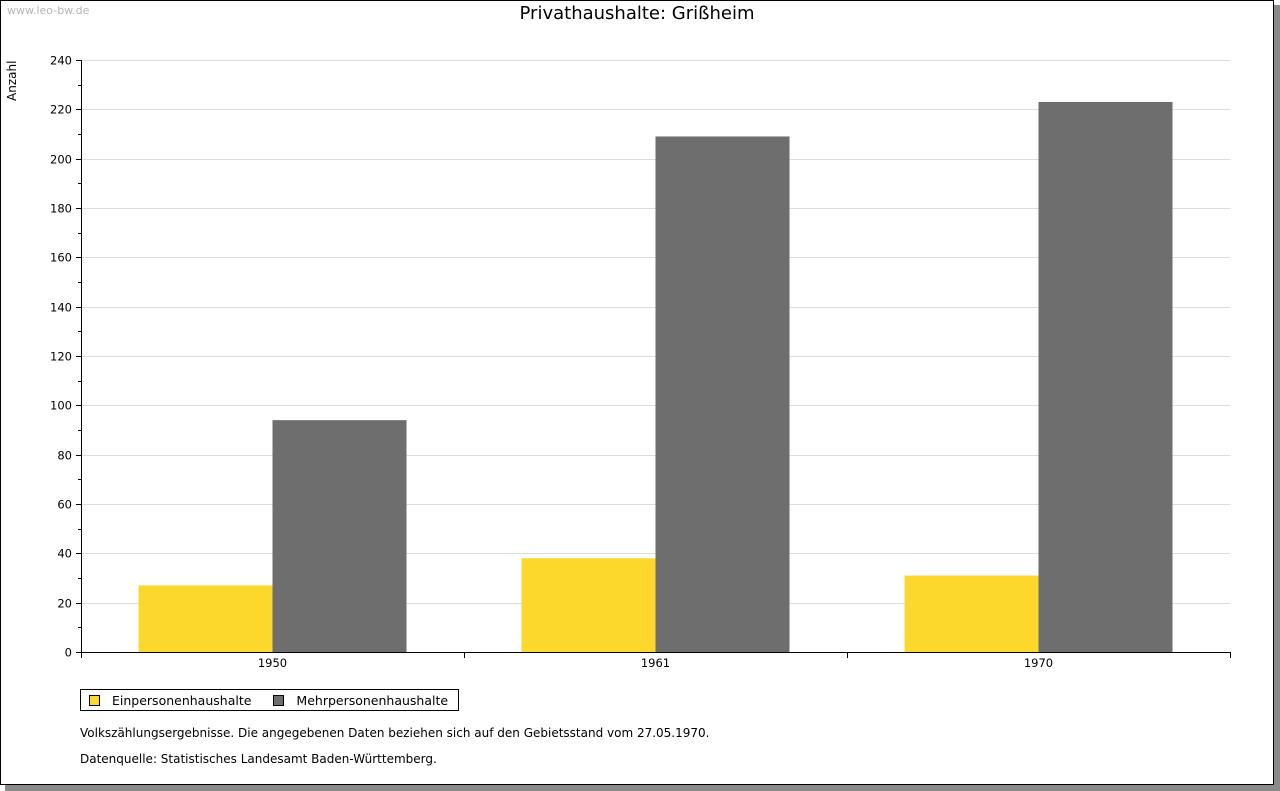 Image resolution: width=1280 pixels, height=791 pixels. Describe the element at coordinates (205, 618) in the screenshot. I see `bar-einpersonen-1950` at that location.